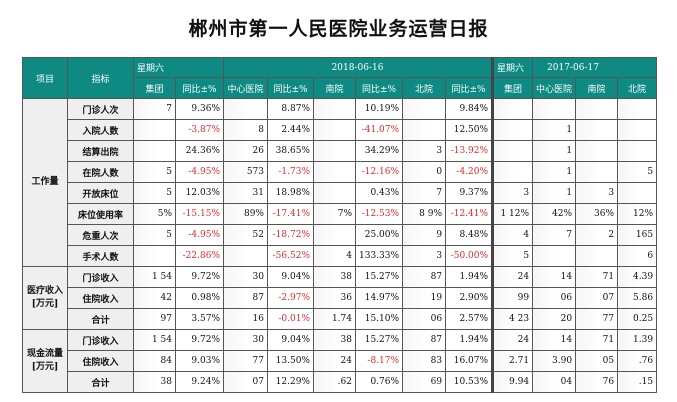  What do you see at coordinates (469, 88) in the screenshot?
I see `col-header-yoy: 同比±%` at bounding box center [469, 88].